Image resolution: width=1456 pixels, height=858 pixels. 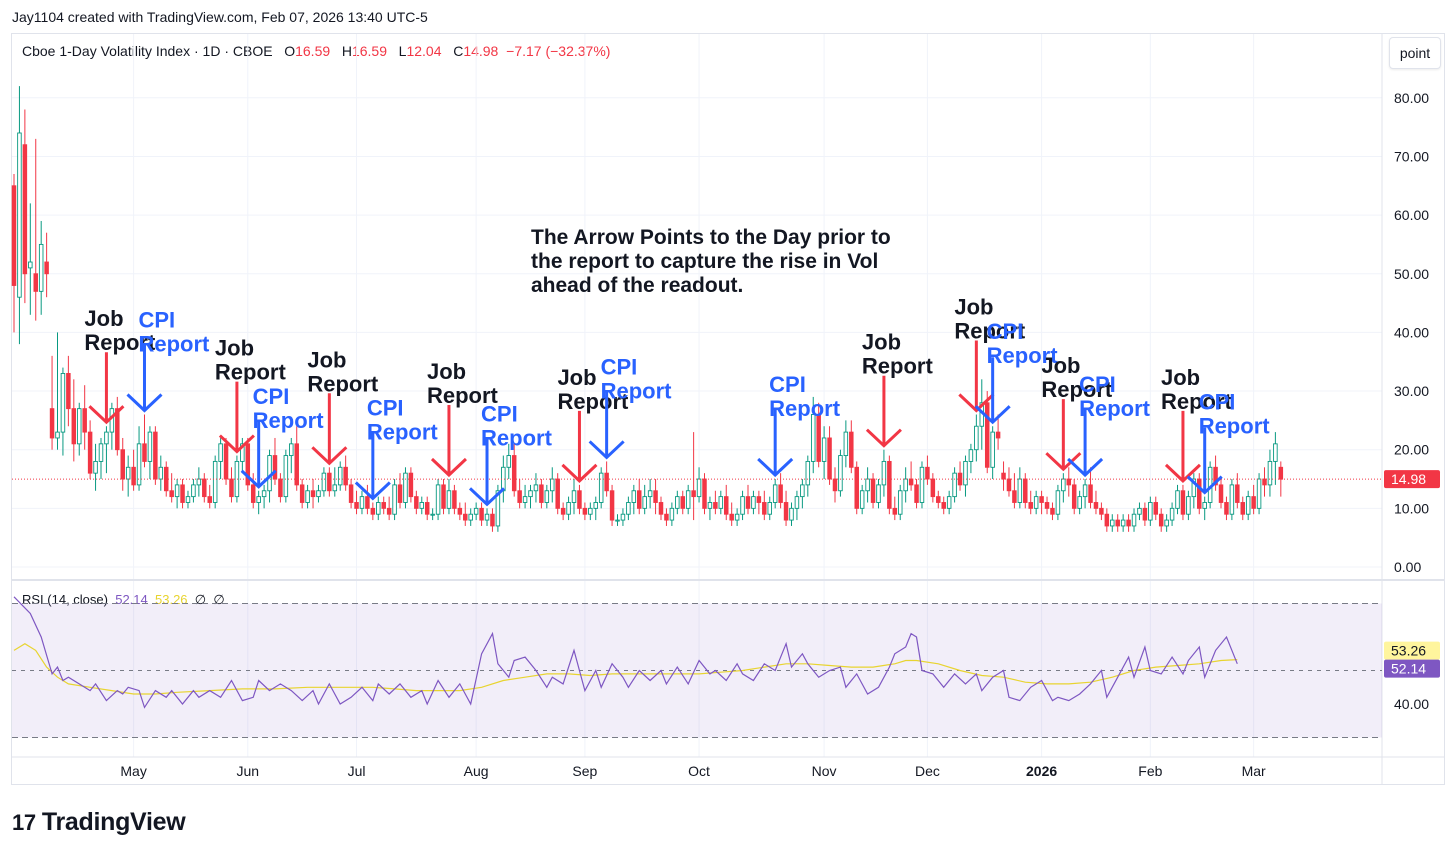 I want to click on rsi-tag-label: 52.14, so click(x=1408, y=669).